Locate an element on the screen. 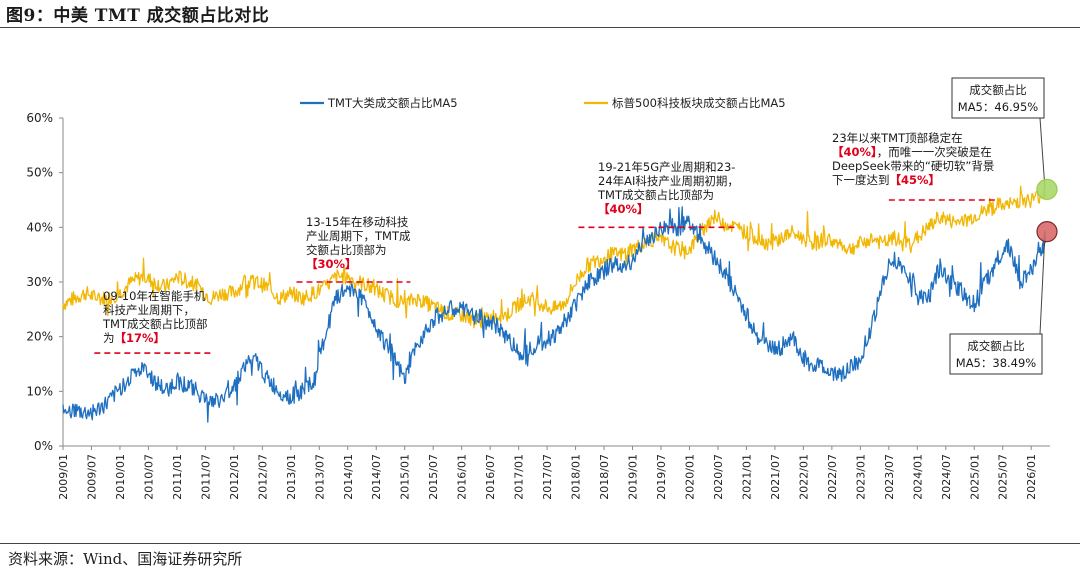 The image size is (1080, 571). x-tick-label: 2025/07 is located at coordinates (1003, 477).